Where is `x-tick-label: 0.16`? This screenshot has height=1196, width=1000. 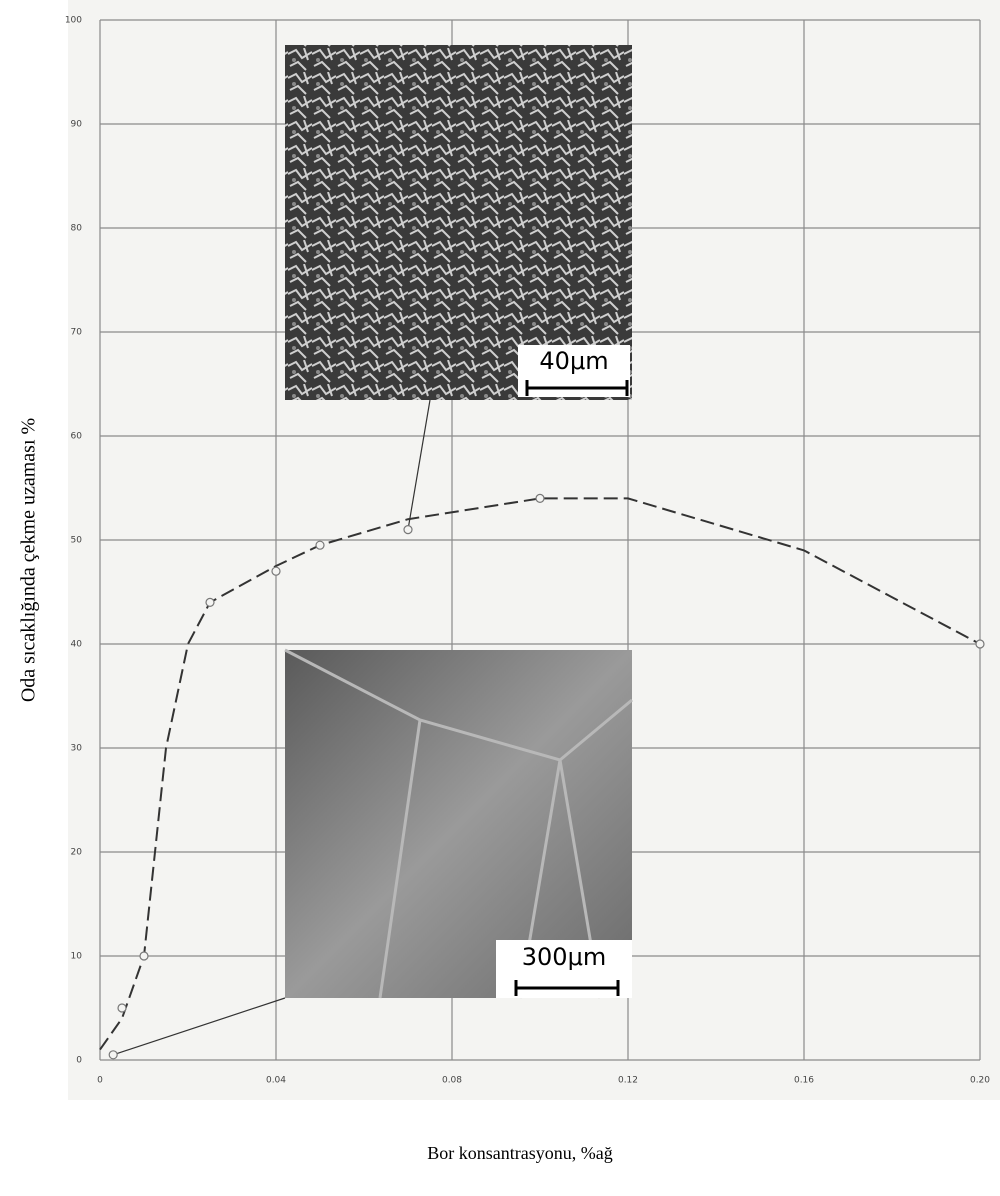 x-tick-label: 0.16 is located at coordinates (804, 1081).